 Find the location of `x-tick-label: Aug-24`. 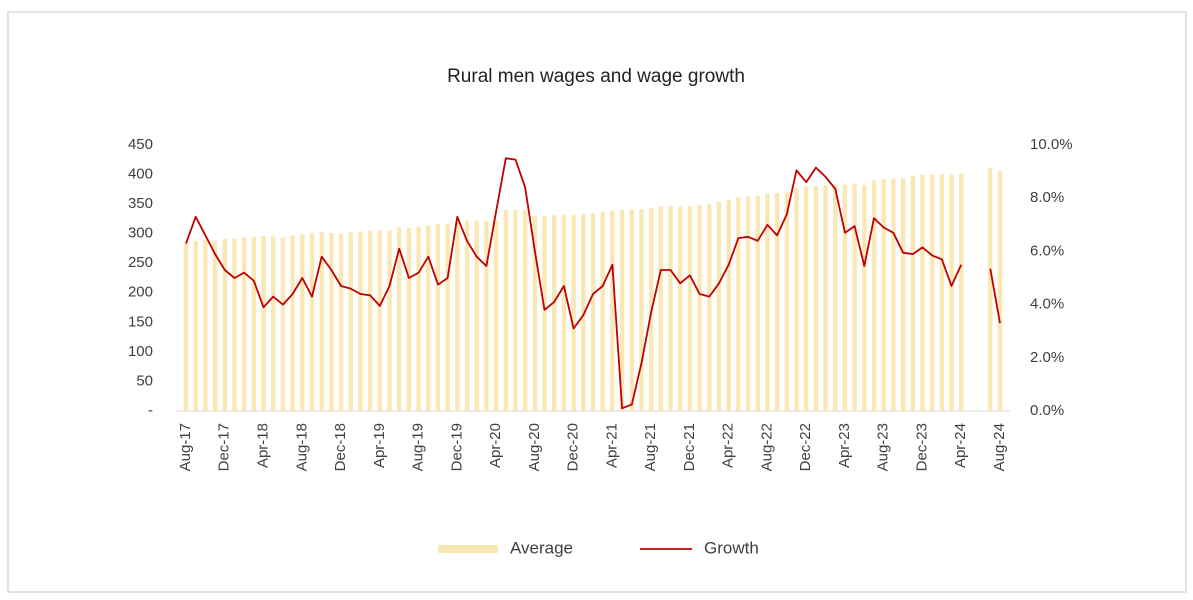

x-tick-label: Aug-24 is located at coordinates (999, 447).